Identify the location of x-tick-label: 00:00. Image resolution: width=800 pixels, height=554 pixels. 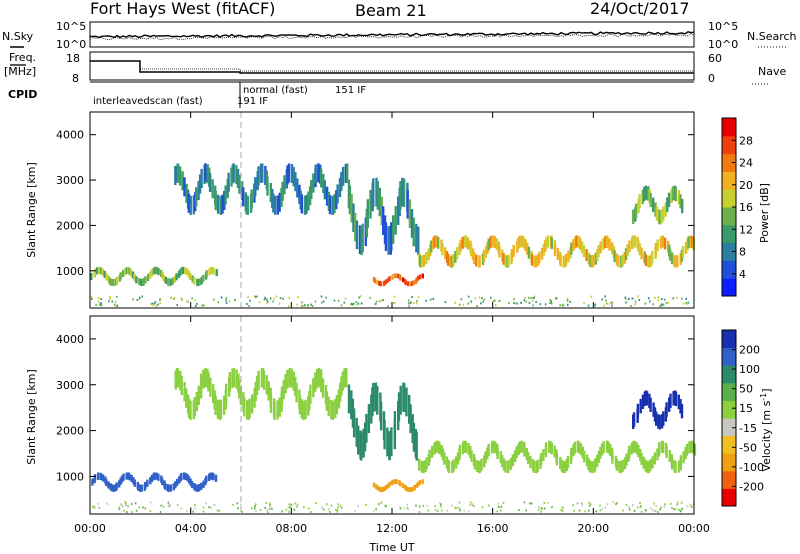
(694, 528).